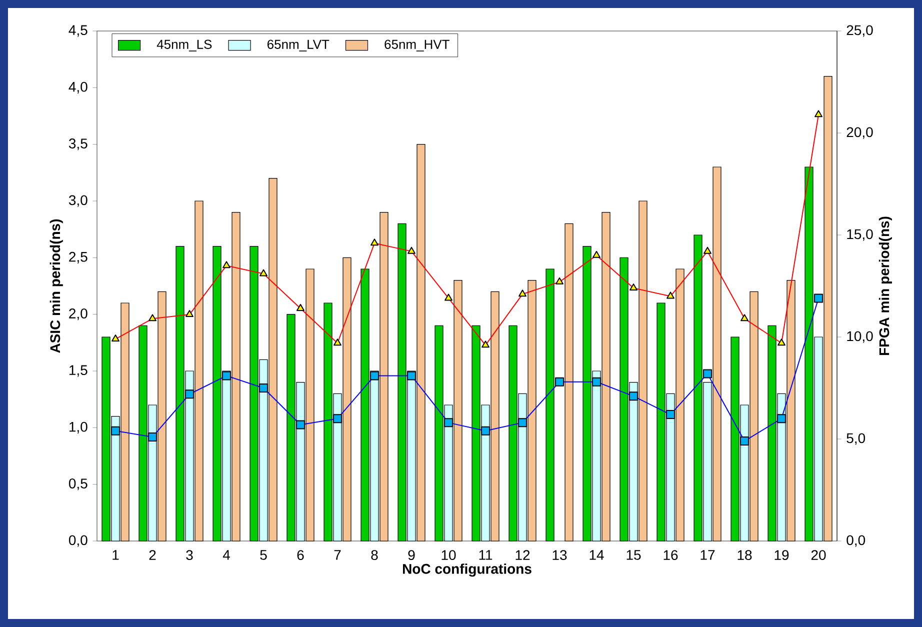 This screenshot has height=627, width=922. Describe the element at coordinates (78, 88) in the screenshot. I see `y-tick-label: 4,0` at that location.